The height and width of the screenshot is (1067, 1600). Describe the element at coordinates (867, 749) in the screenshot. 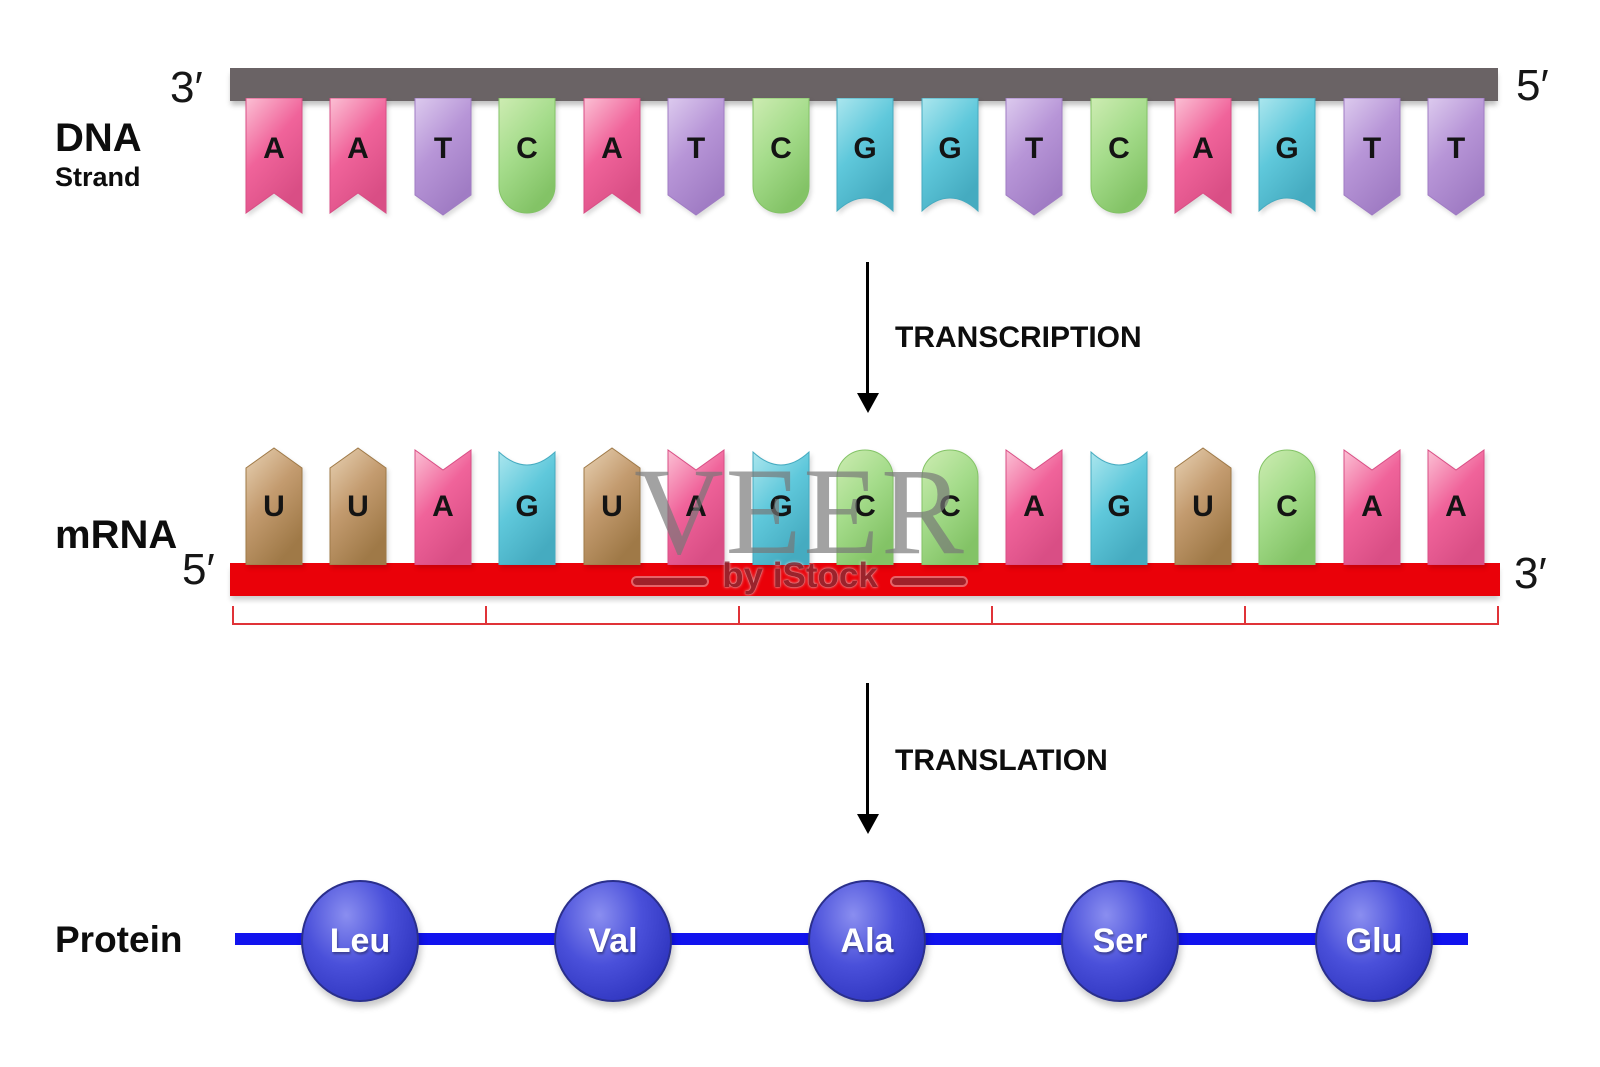

I see `translation-arrow-line` at that location.